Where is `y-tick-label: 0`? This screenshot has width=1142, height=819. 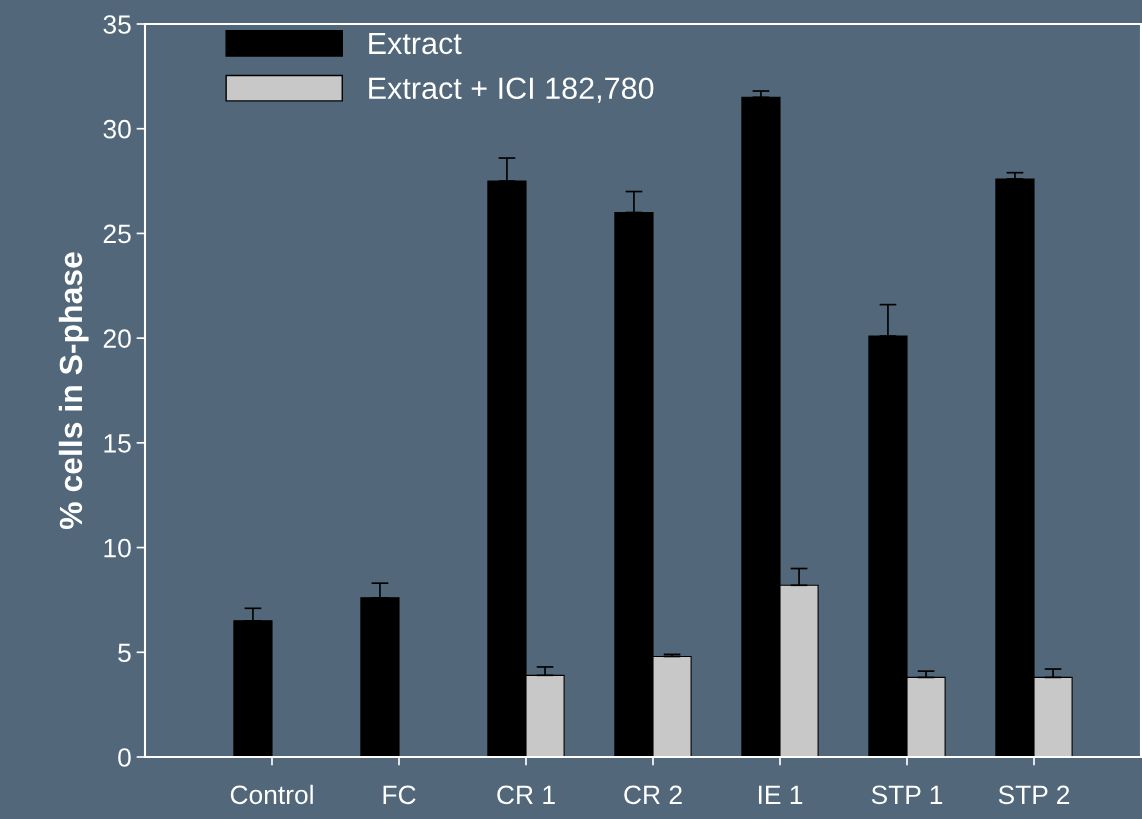 y-tick-label: 0 is located at coordinates (124, 757).